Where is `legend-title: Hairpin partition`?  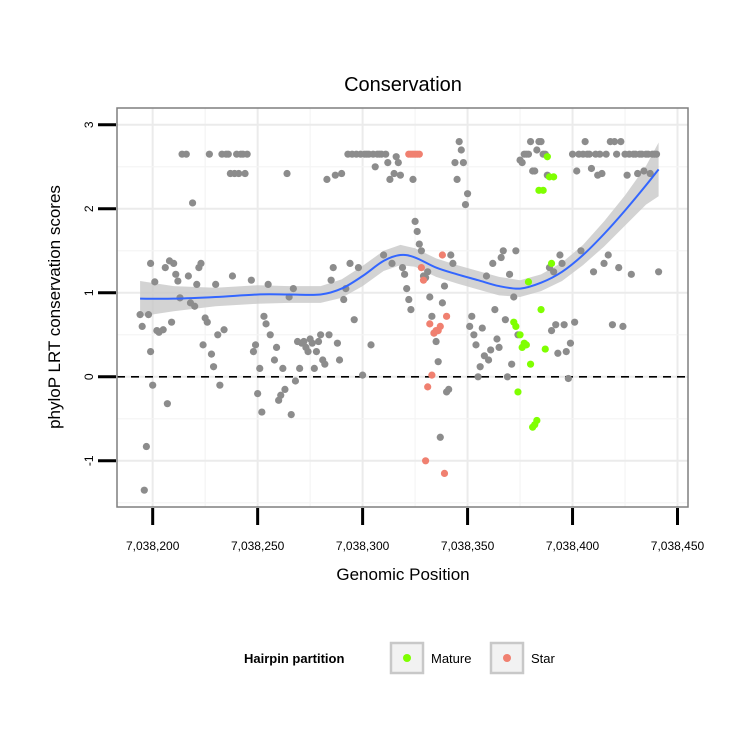
legend-title: Hairpin partition is located at coordinates (294, 658).